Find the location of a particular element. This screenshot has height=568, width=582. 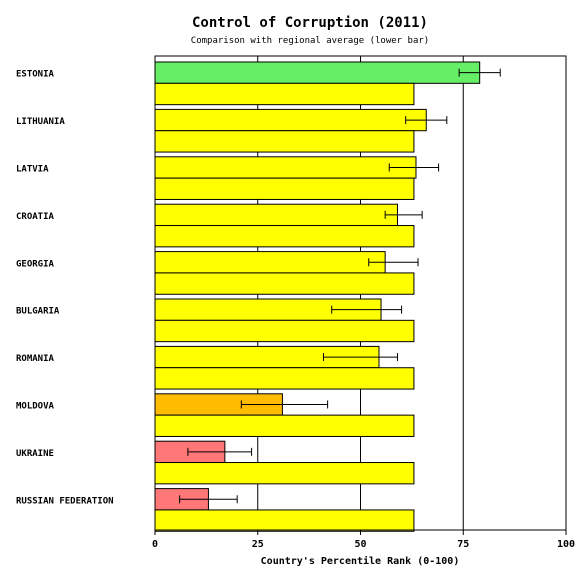

x-tick-label: 0 is located at coordinates (155, 544).